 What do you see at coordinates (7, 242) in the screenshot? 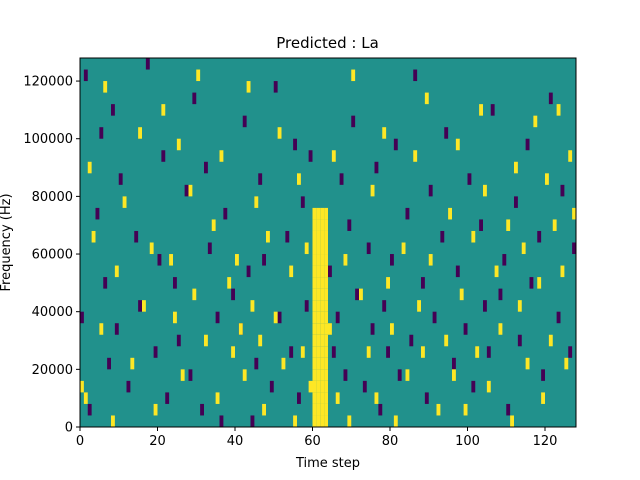
I see `y-axis-label: Frequency (Hz)` at bounding box center [7, 242].